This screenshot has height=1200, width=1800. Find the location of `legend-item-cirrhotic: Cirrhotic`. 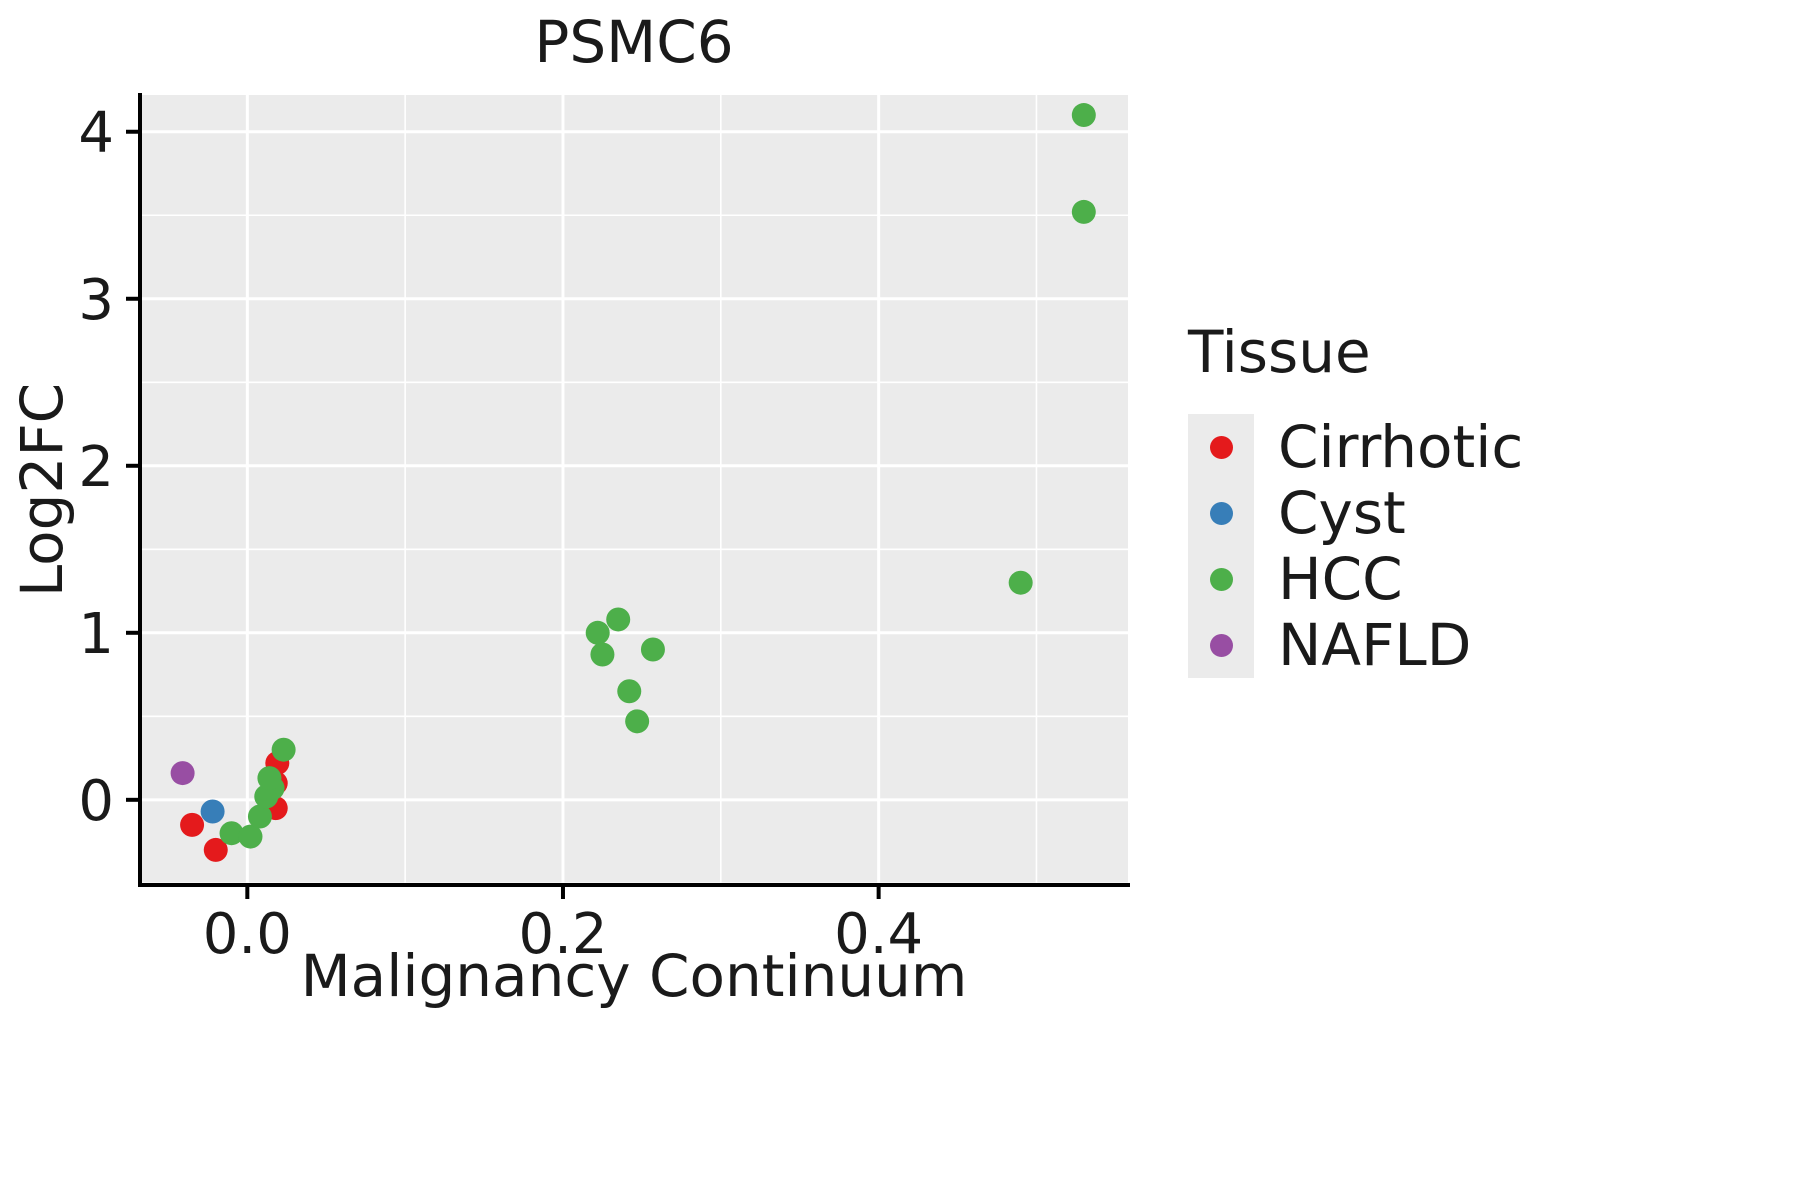

legend-item-cirrhotic: Cirrhotic is located at coordinates (1356, 447).